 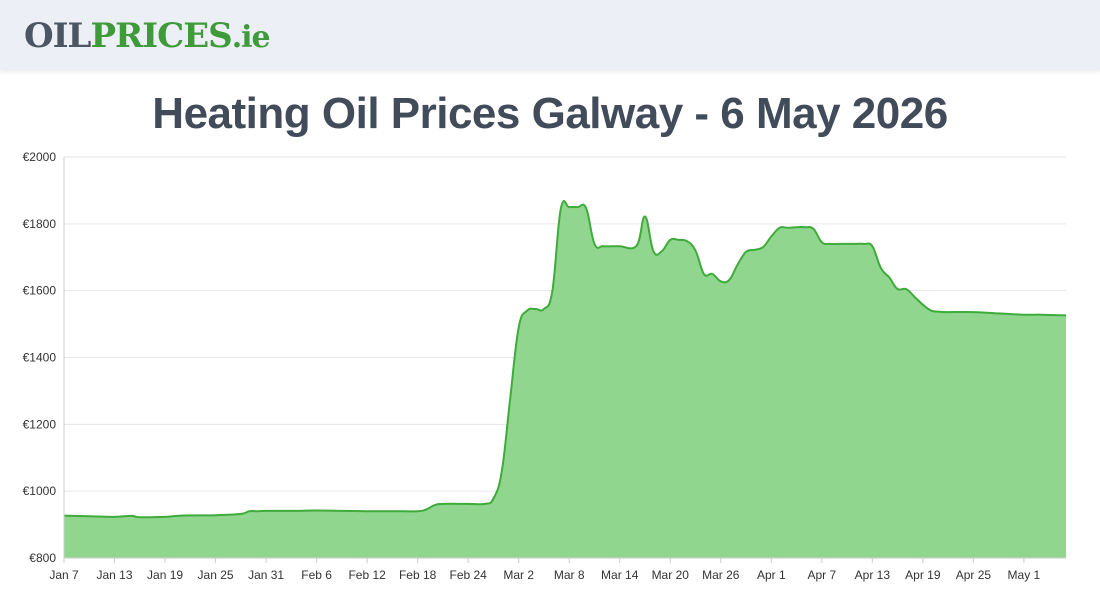 What do you see at coordinates (550, 35) in the screenshot?
I see `site-header: OILPRICES.ie` at bounding box center [550, 35].